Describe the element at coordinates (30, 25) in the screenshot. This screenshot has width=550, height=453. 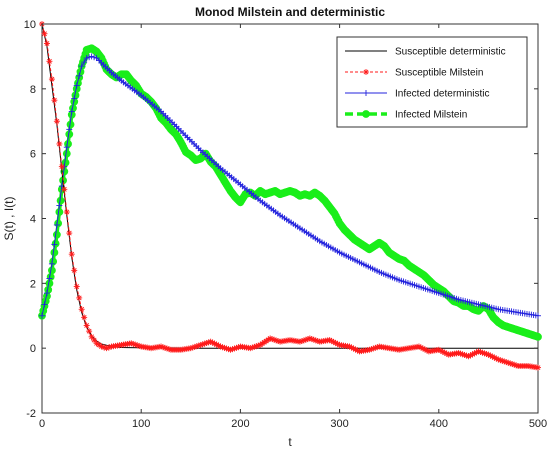
I see `y-tick-label: 10` at that location.